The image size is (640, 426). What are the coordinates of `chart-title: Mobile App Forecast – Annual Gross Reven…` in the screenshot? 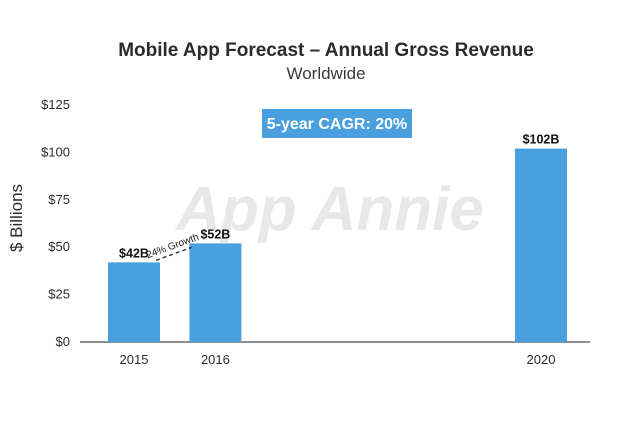 It's located at (326, 50).